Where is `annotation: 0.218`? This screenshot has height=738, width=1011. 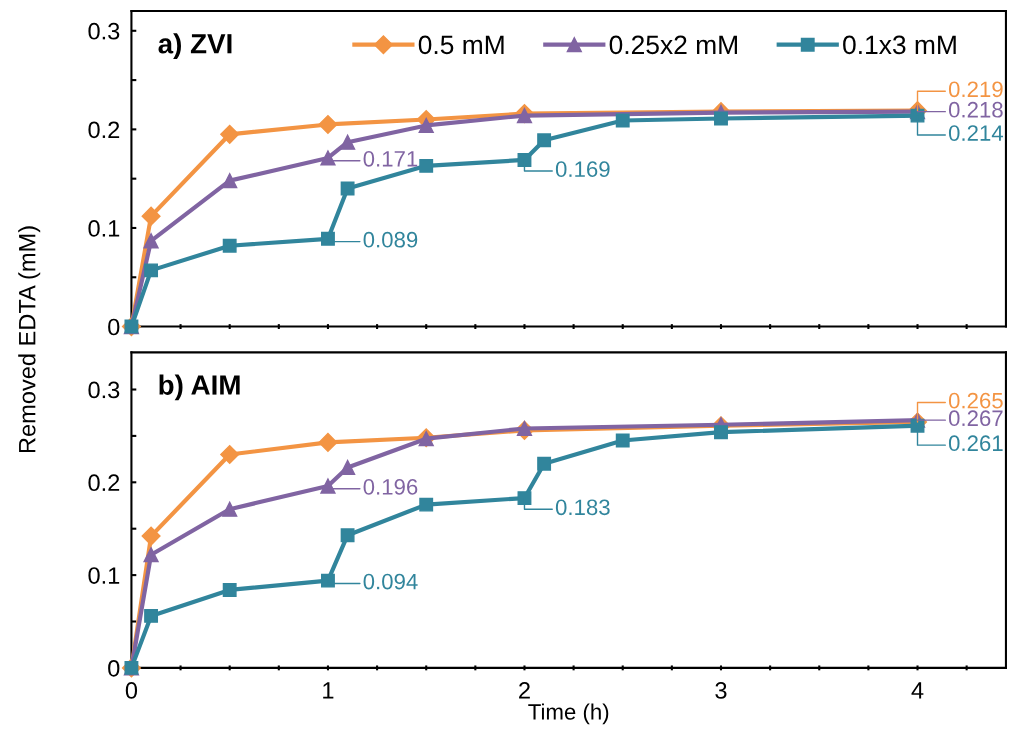 annotation: 0.218 is located at coordinates (975, 109).